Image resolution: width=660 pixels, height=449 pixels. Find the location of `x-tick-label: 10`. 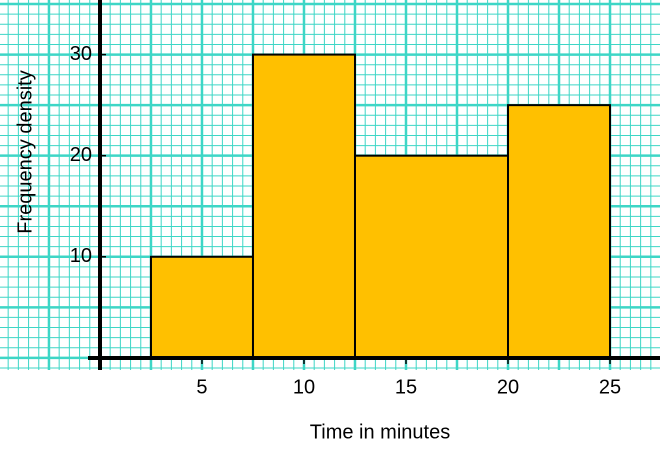

x-tick-label: 10 is located at coordinates (304, 387).